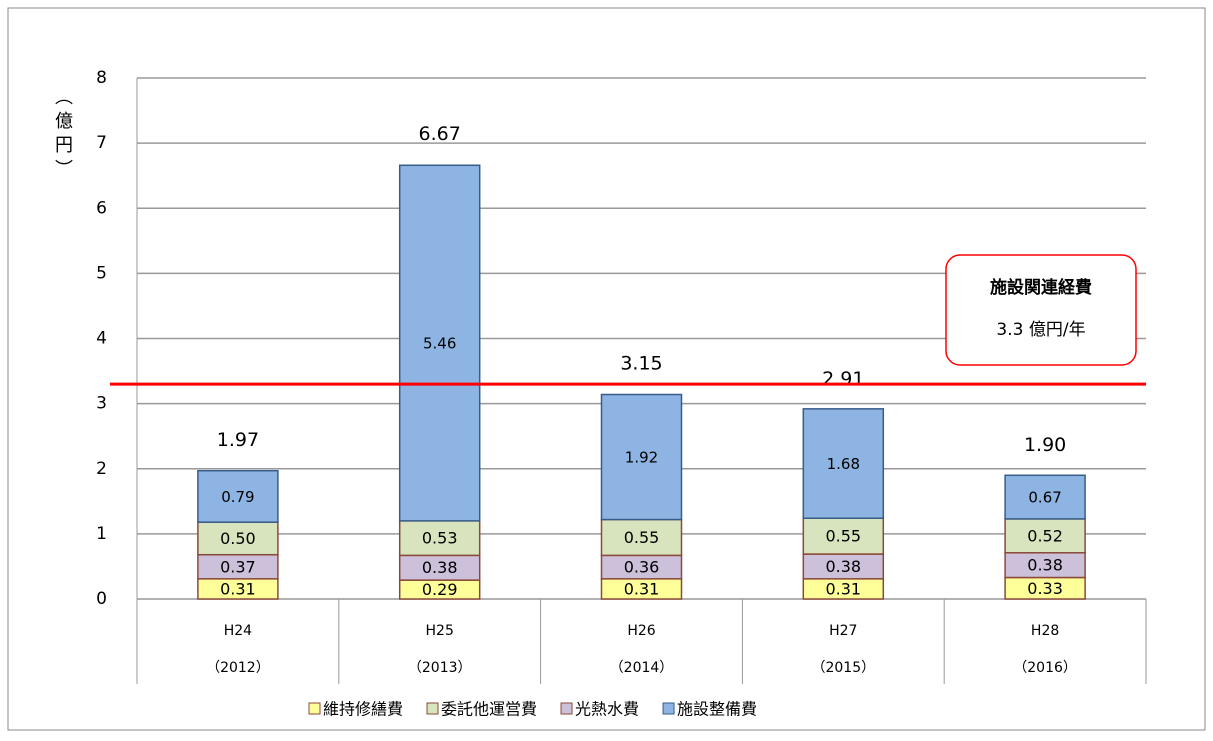 The image size is (1213, 741). I want to click on value-label: 0.53, so click(440, 538).